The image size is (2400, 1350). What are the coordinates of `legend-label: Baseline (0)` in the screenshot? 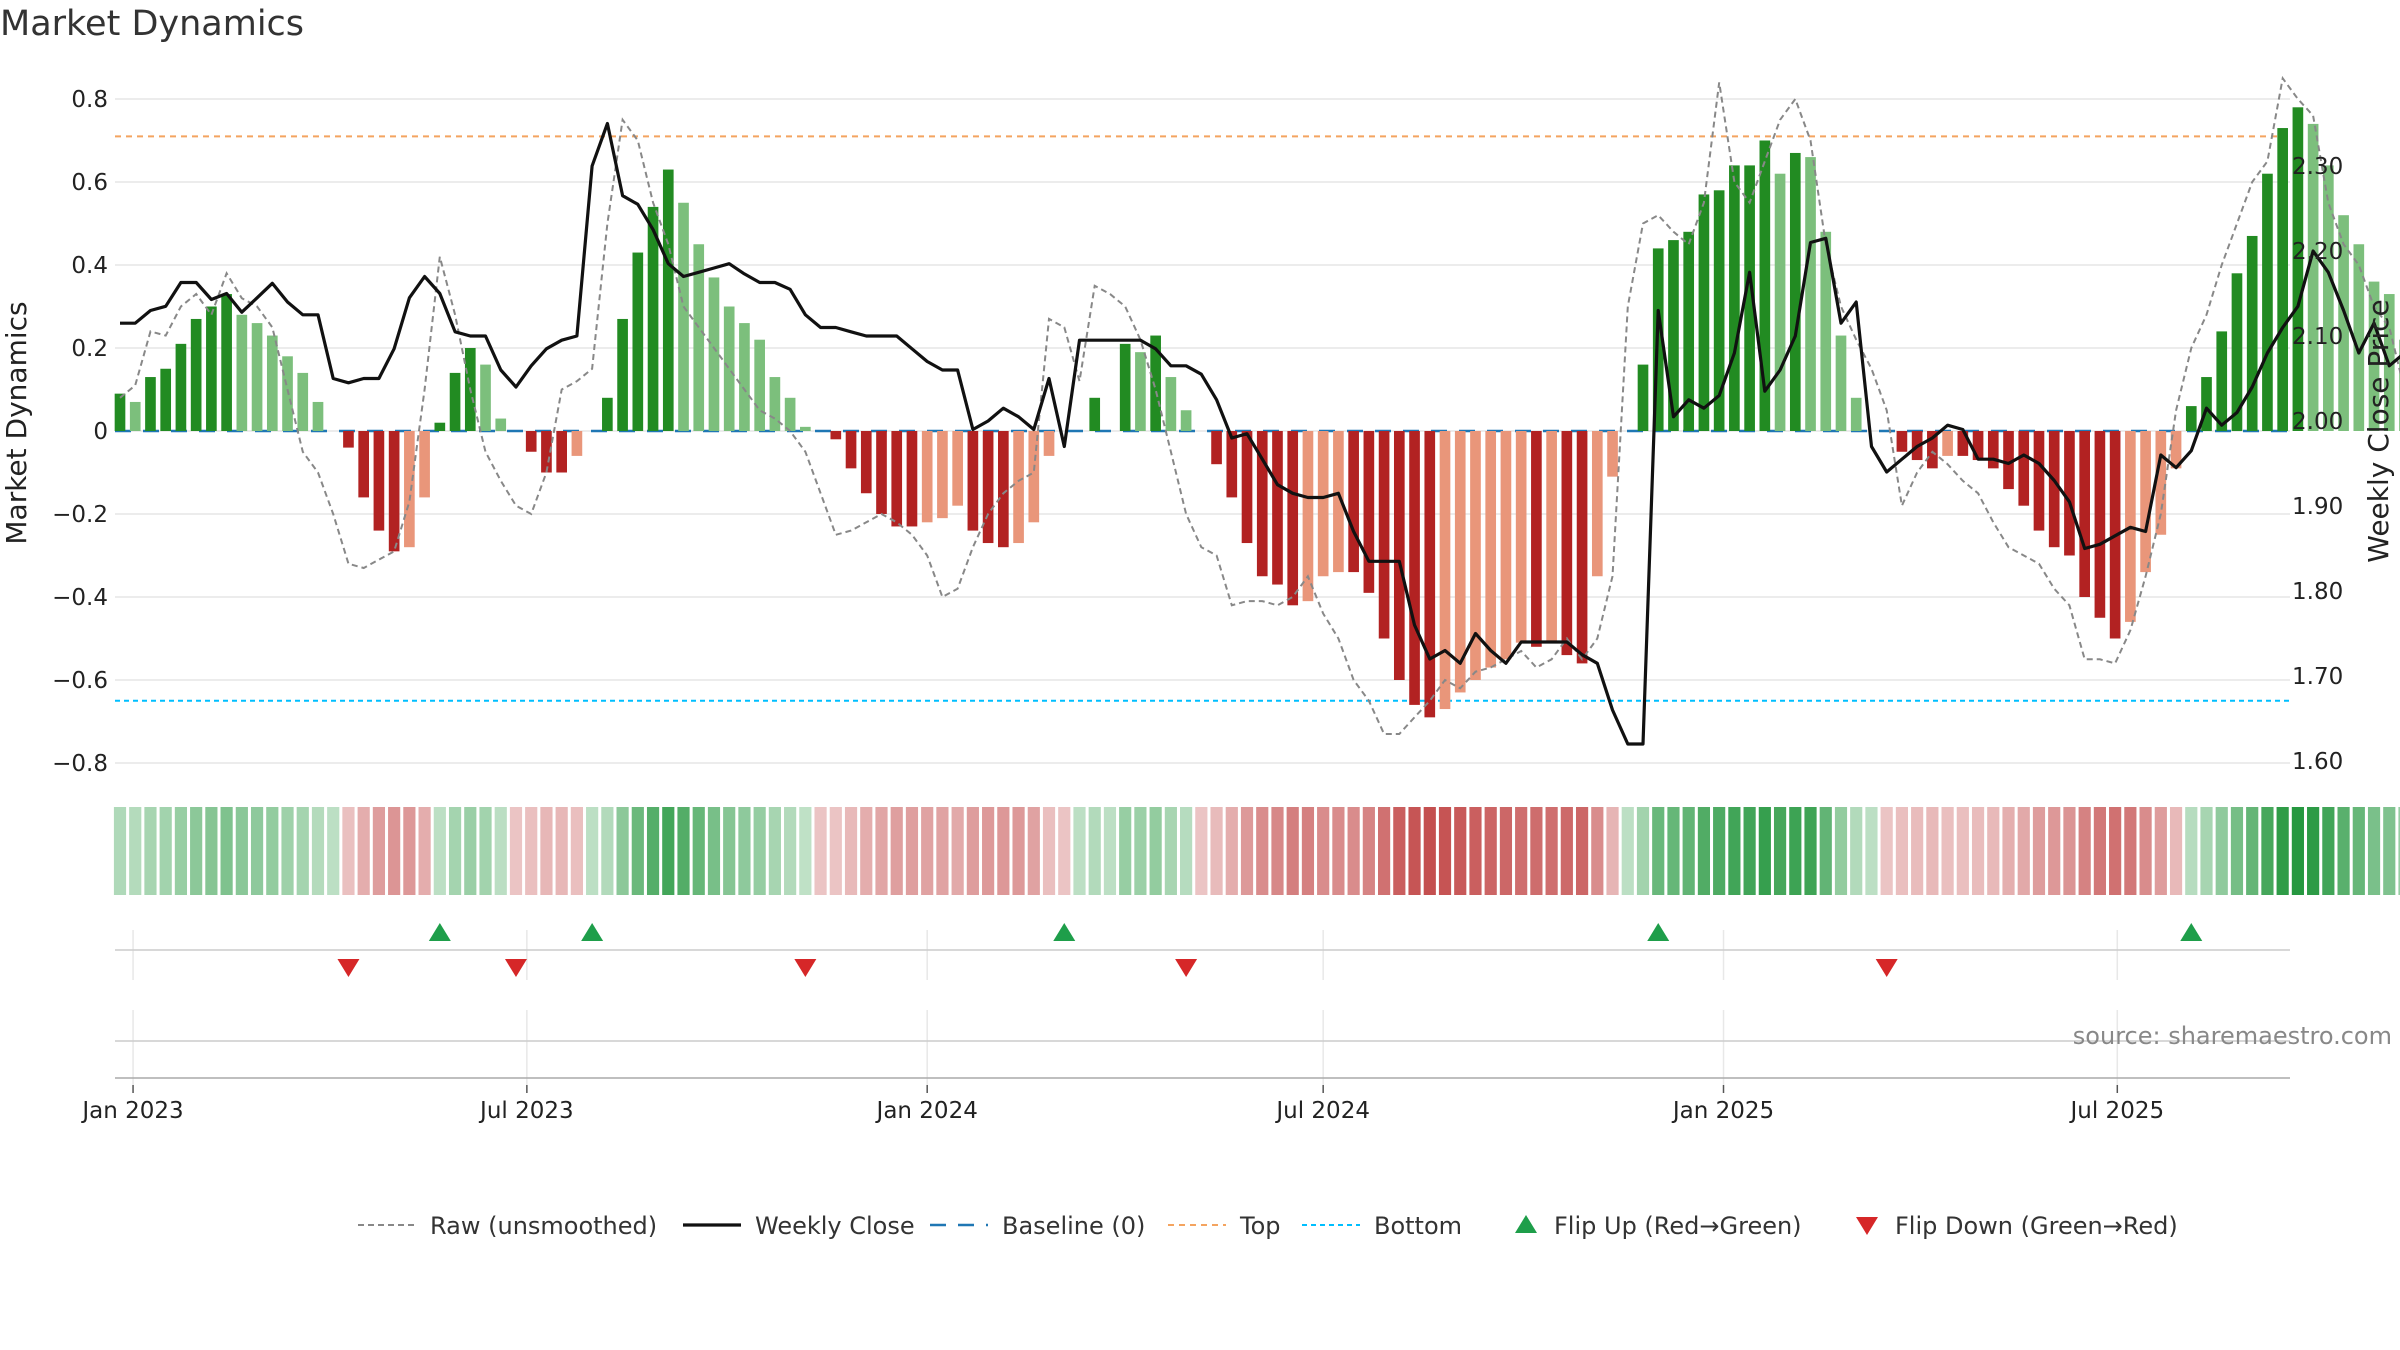 It's located at (1073, 1226).